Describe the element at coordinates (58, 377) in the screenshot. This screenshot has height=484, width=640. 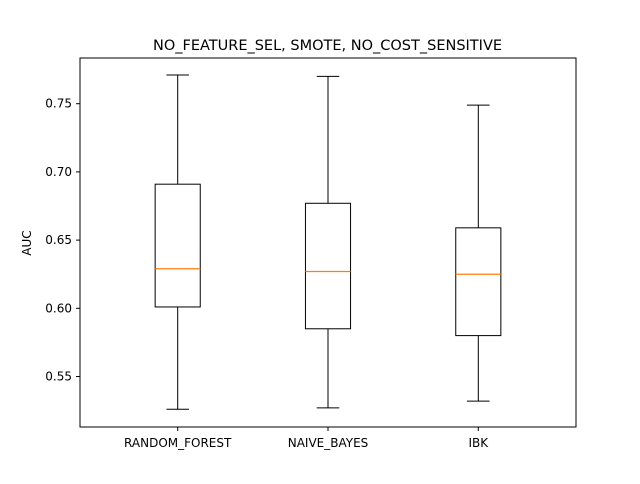
I see `y-tick-label: 0.55` at that location.